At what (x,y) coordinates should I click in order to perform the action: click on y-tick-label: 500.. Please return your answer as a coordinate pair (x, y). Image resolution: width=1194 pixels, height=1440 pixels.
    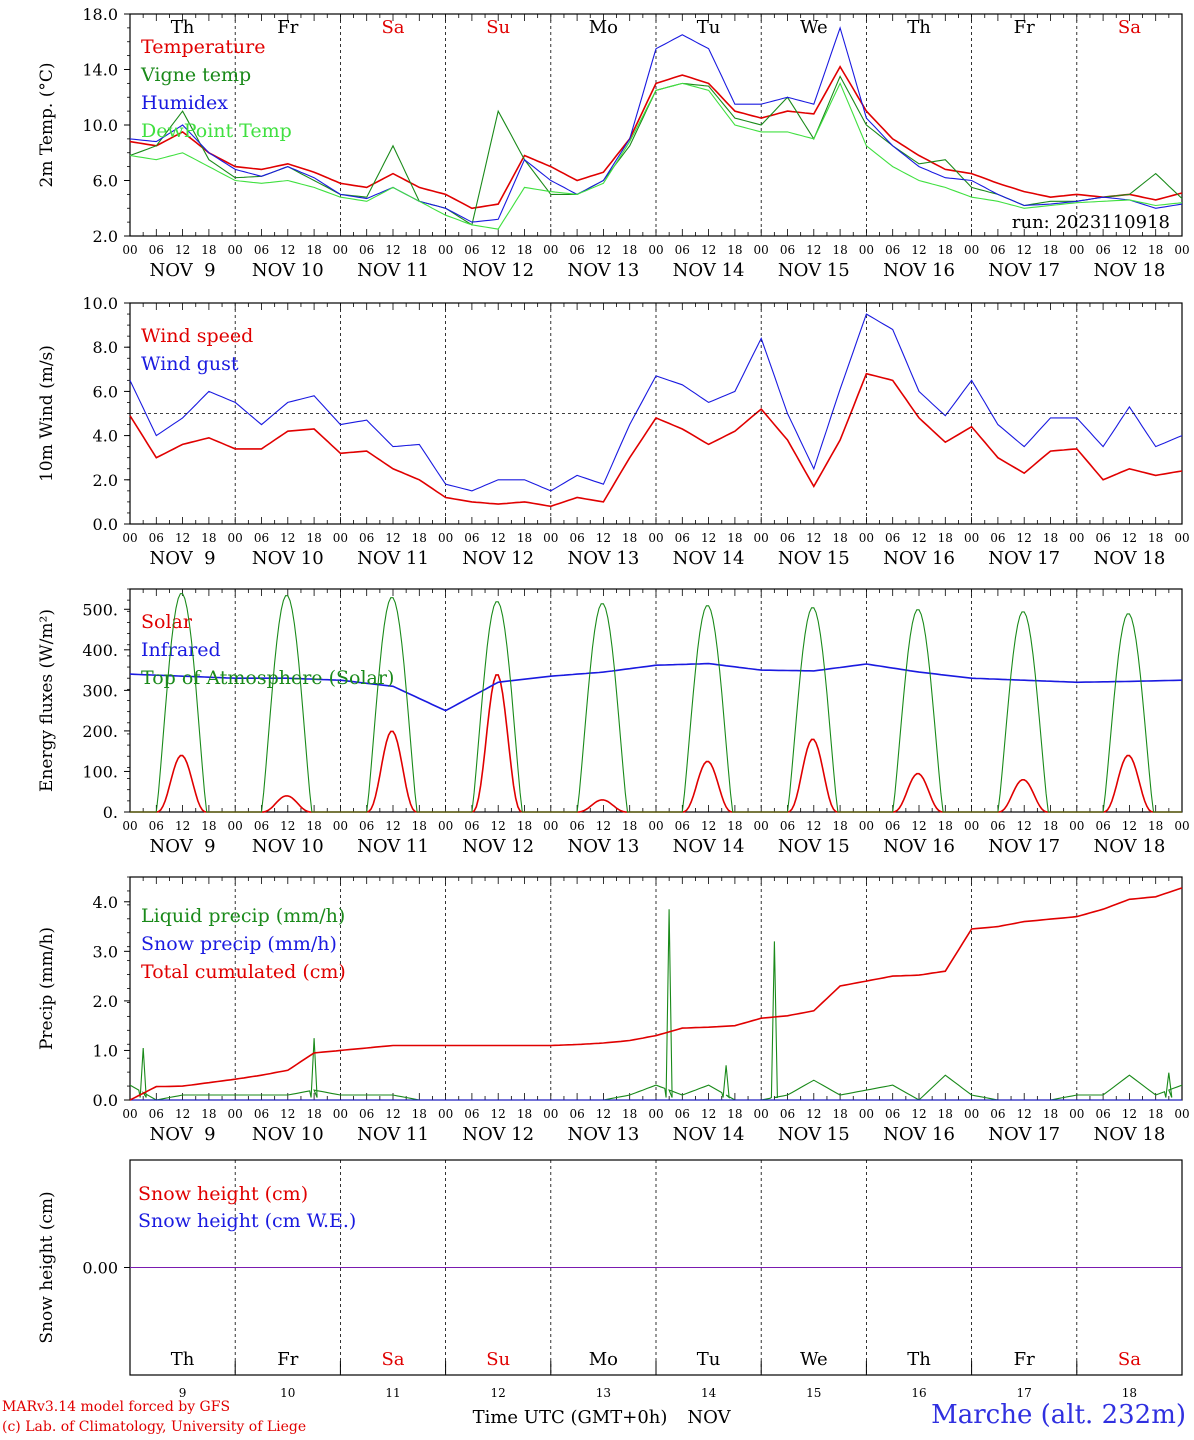
    Looking at the image, I should click on (100, 609).